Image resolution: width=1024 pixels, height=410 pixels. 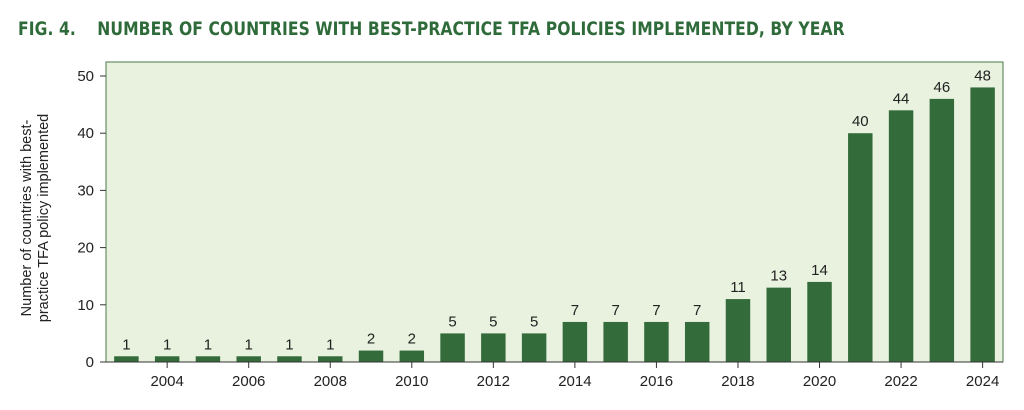 I want to click on x-tick-label: 2024, so click(x=982, y=381).